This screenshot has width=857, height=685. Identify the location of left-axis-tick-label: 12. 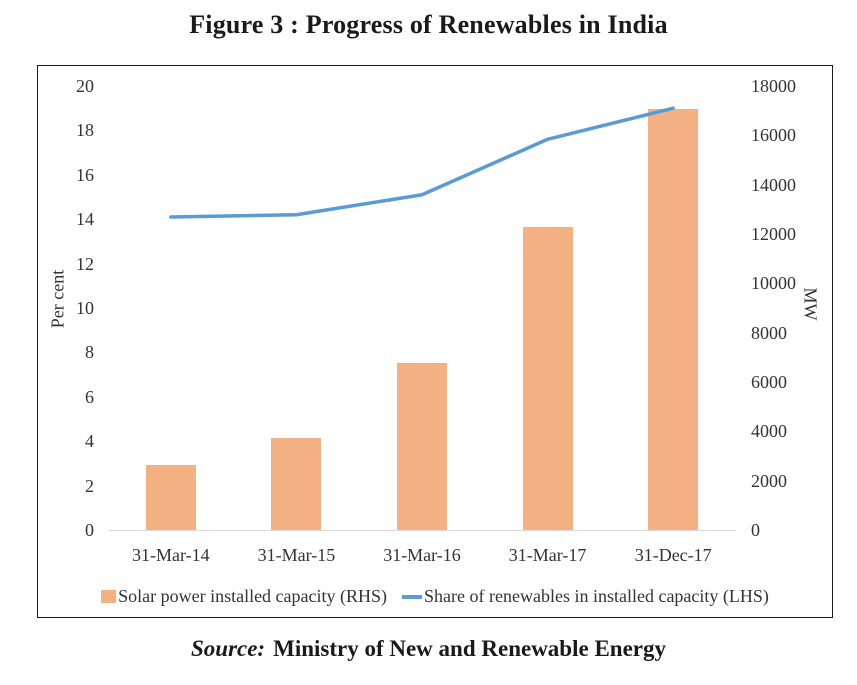
(85, 263).